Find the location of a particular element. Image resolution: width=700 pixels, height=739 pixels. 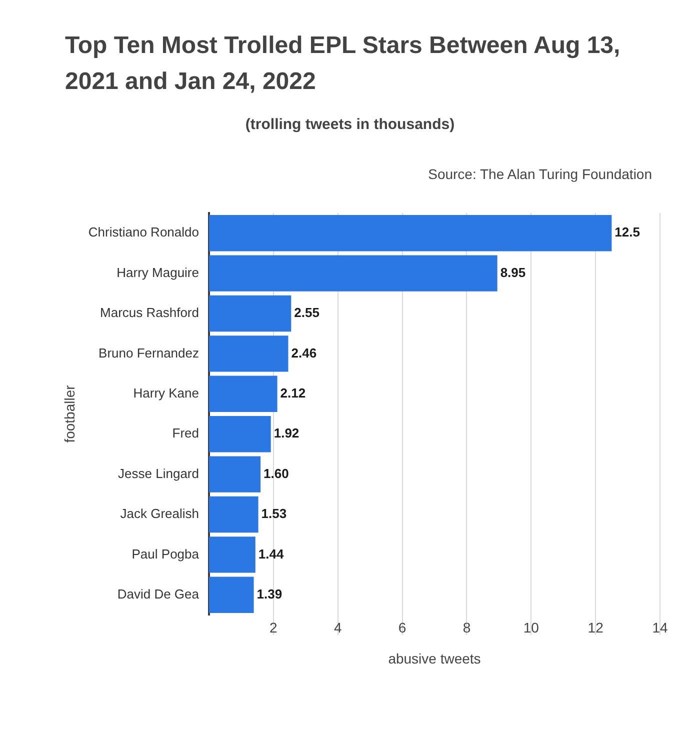

x-tick-label: 10 is located at coordinates (531, 627).